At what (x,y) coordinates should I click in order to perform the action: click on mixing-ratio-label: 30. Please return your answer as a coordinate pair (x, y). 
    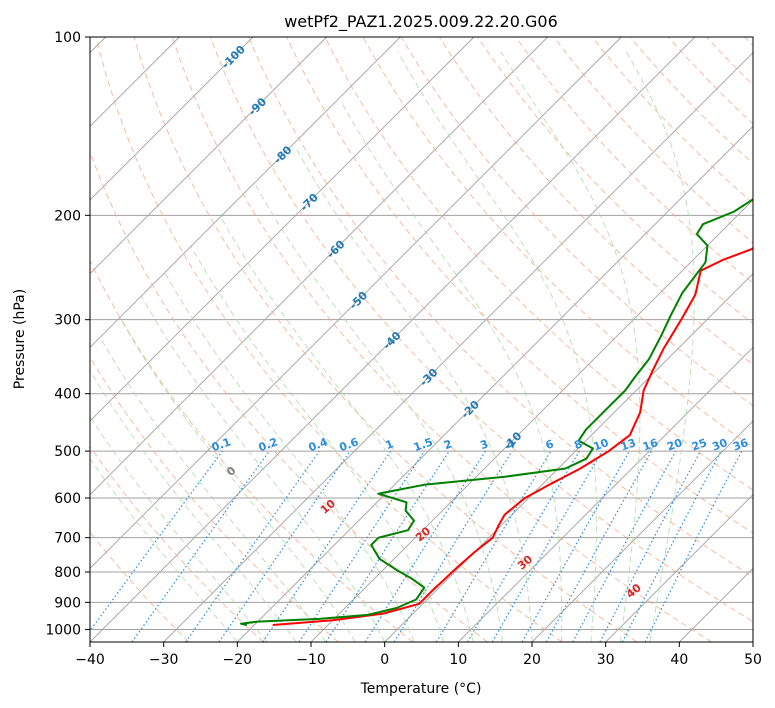
    Looking at the image, I should click on (719, 445).